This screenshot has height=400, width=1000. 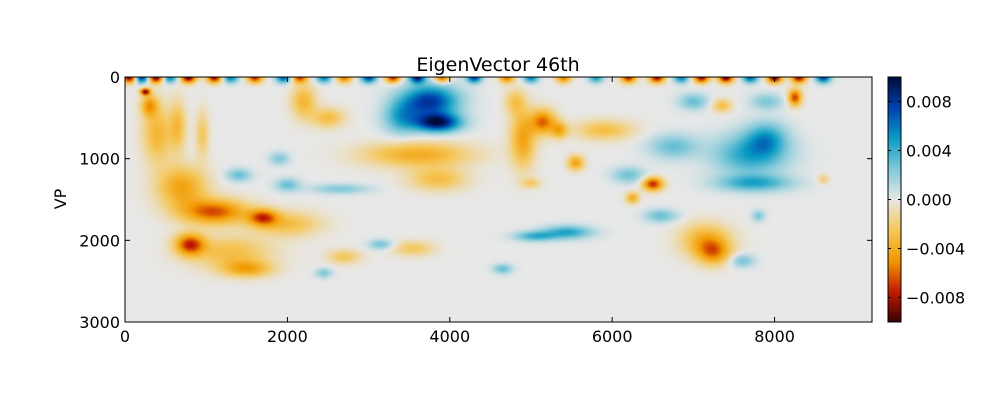 What do you see at coordinates (929, 200) in the screenshot?
I see `colorbar-tick-label: 0.000` at bounding box center [929, 200].